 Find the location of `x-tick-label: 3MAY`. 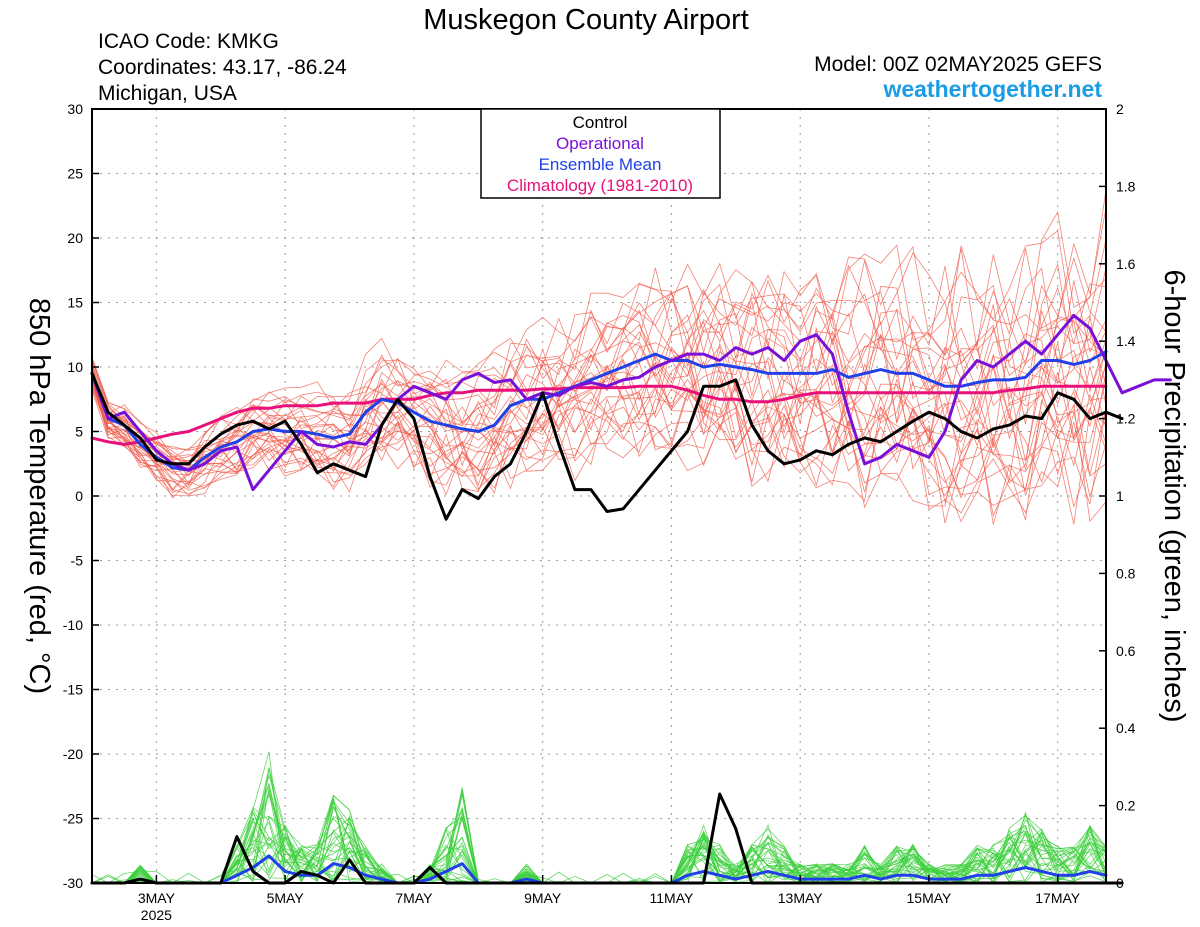

x-tick-label: 3MAY is located at coordinates (157, 898).